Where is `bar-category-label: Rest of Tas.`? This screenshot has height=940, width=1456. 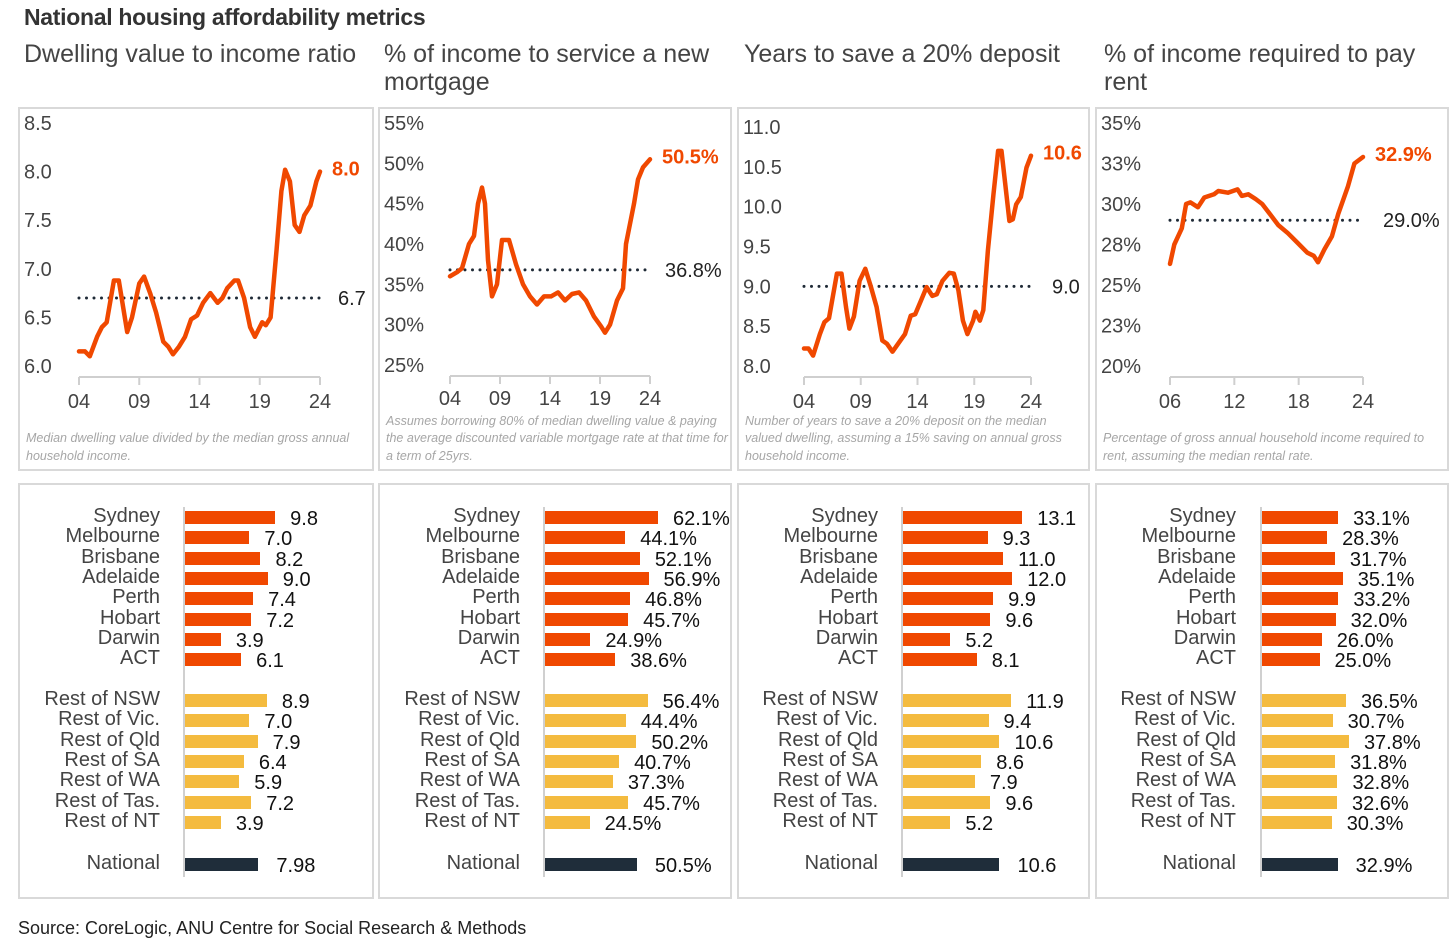 bar-category-label: Rest of Tas. is located at coordinates (467, 800).